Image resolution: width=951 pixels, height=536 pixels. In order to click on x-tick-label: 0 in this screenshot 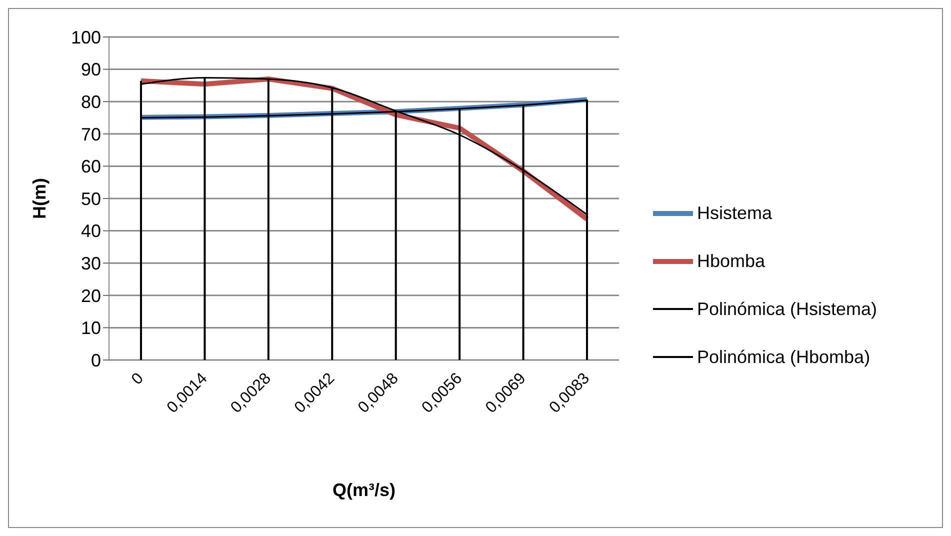, I will do `click(138, 379)`.